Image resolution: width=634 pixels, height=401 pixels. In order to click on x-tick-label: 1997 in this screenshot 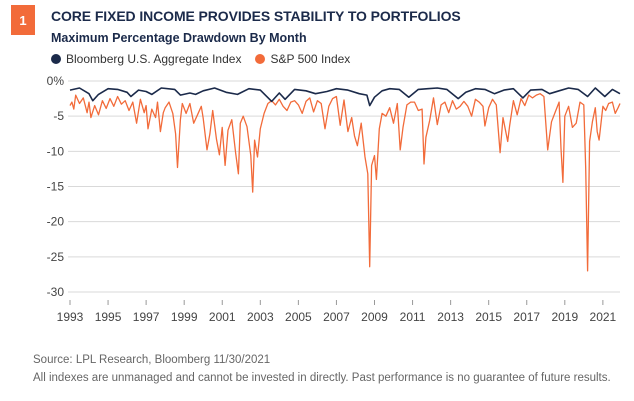, I will do `click(146, 317)`.